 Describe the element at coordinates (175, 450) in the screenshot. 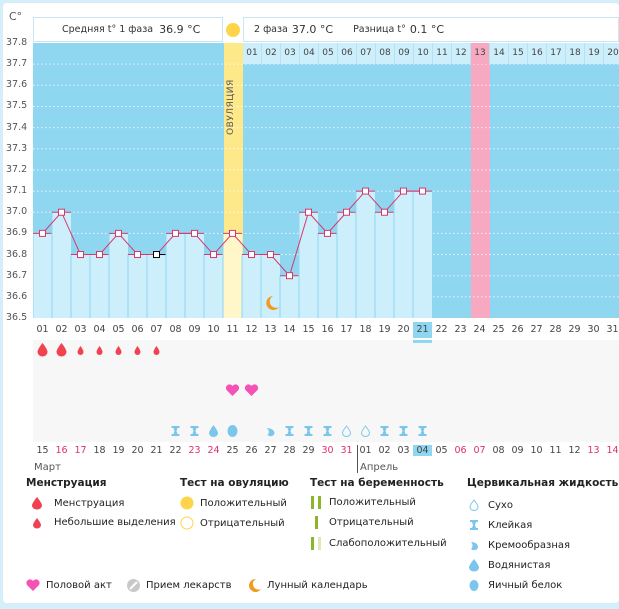

I see `calendar-date-label: 22` at that location.